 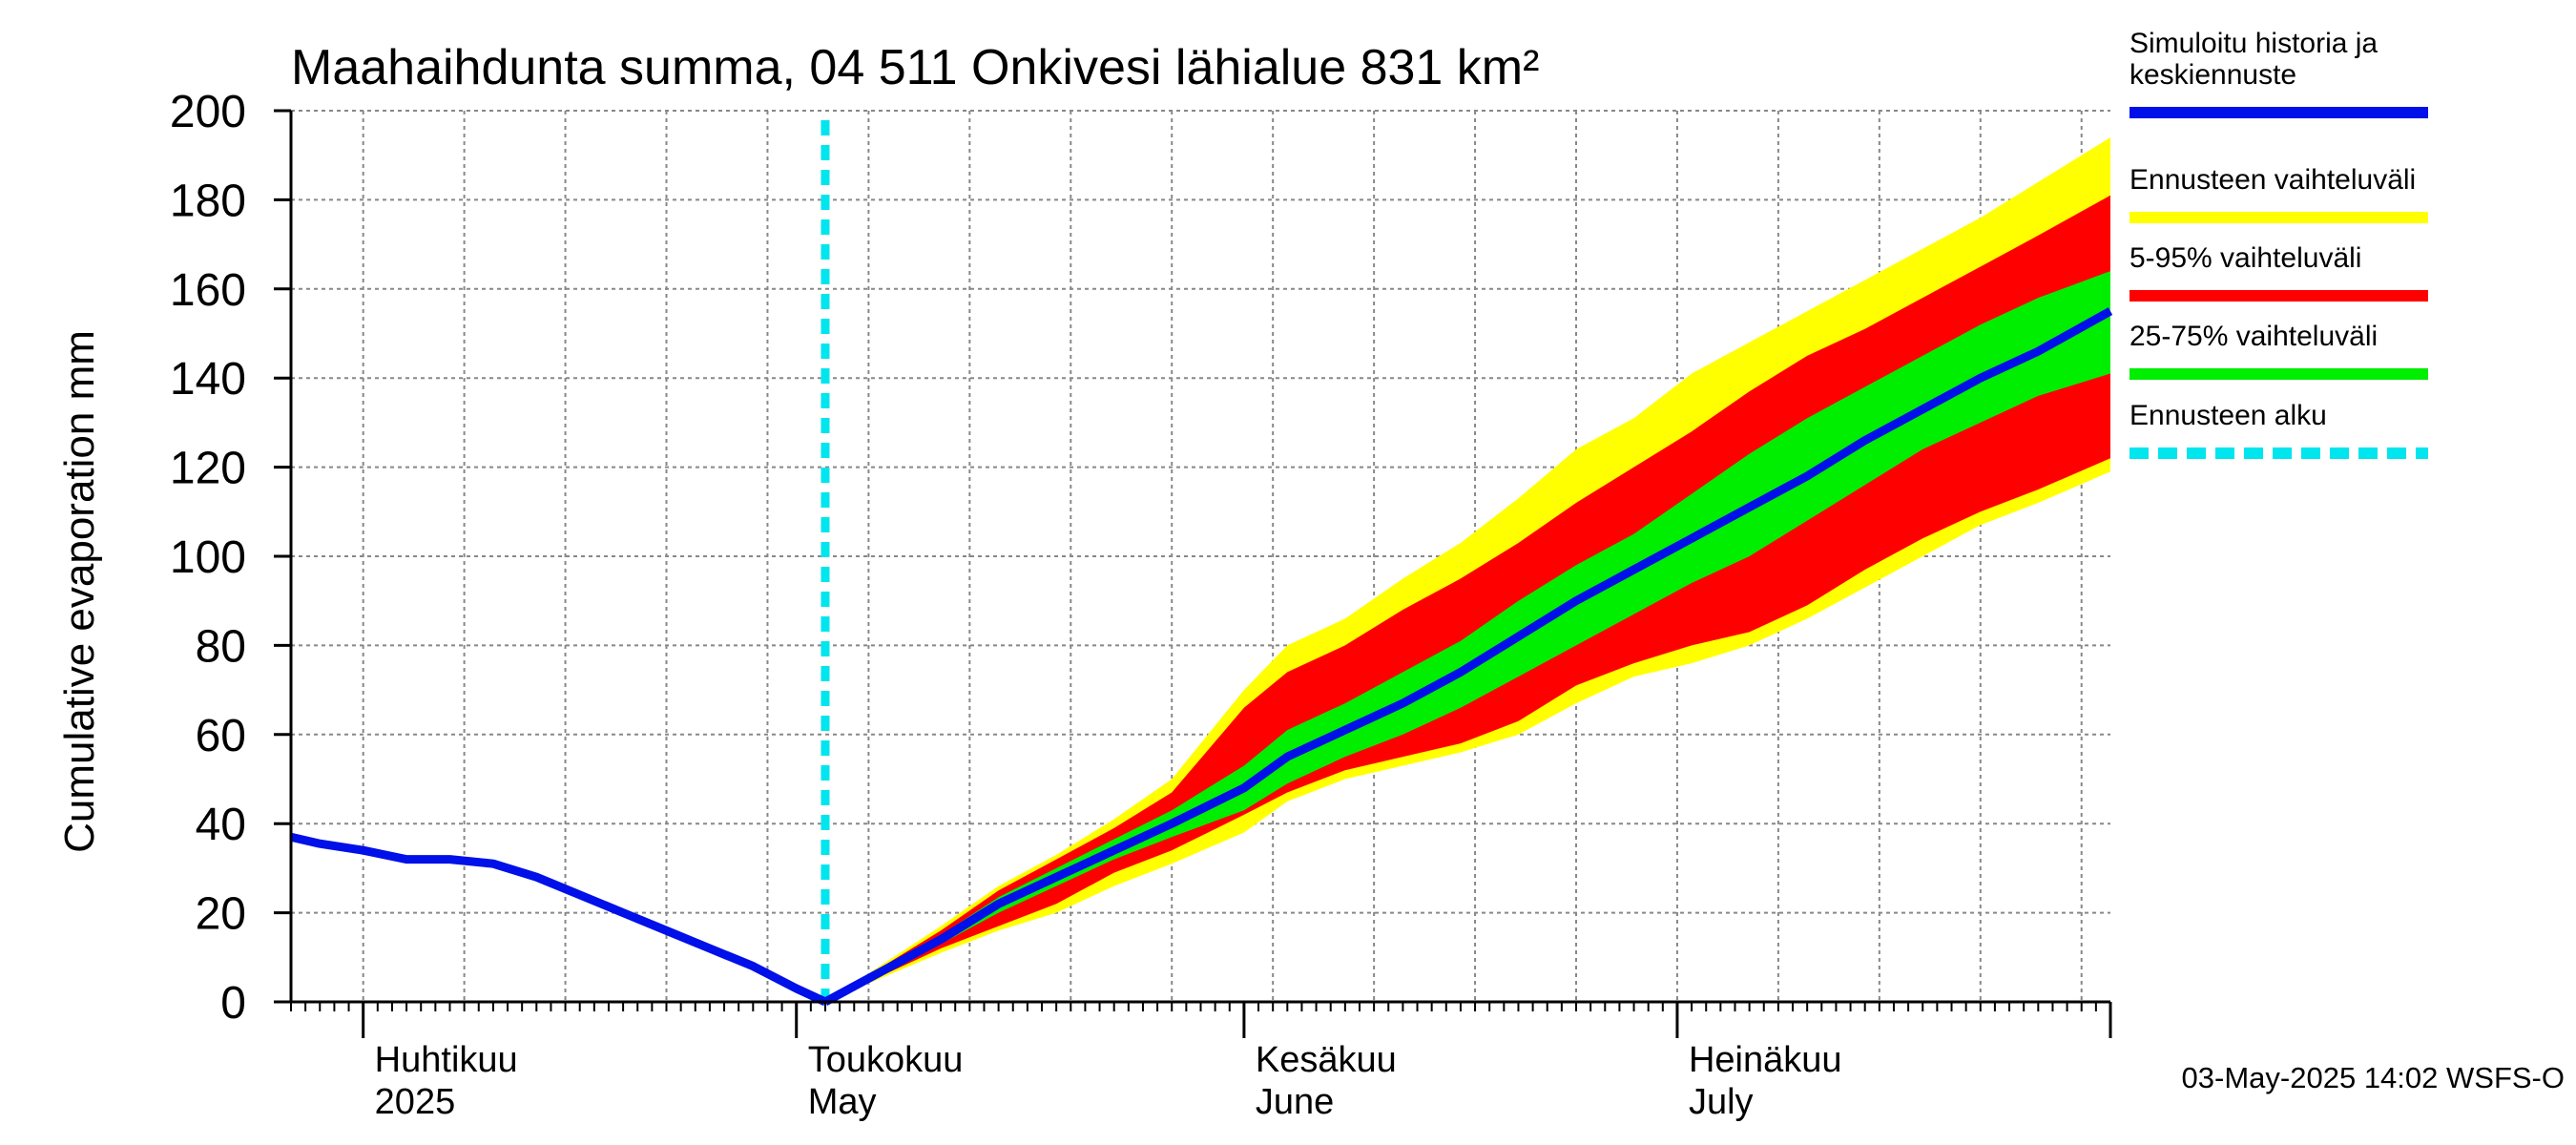 What do you see at coordinates (2245, 258) in the screenshot?
I see `legend-label: 5-95% vaihteluväli` at bounding box center [2245, 258].